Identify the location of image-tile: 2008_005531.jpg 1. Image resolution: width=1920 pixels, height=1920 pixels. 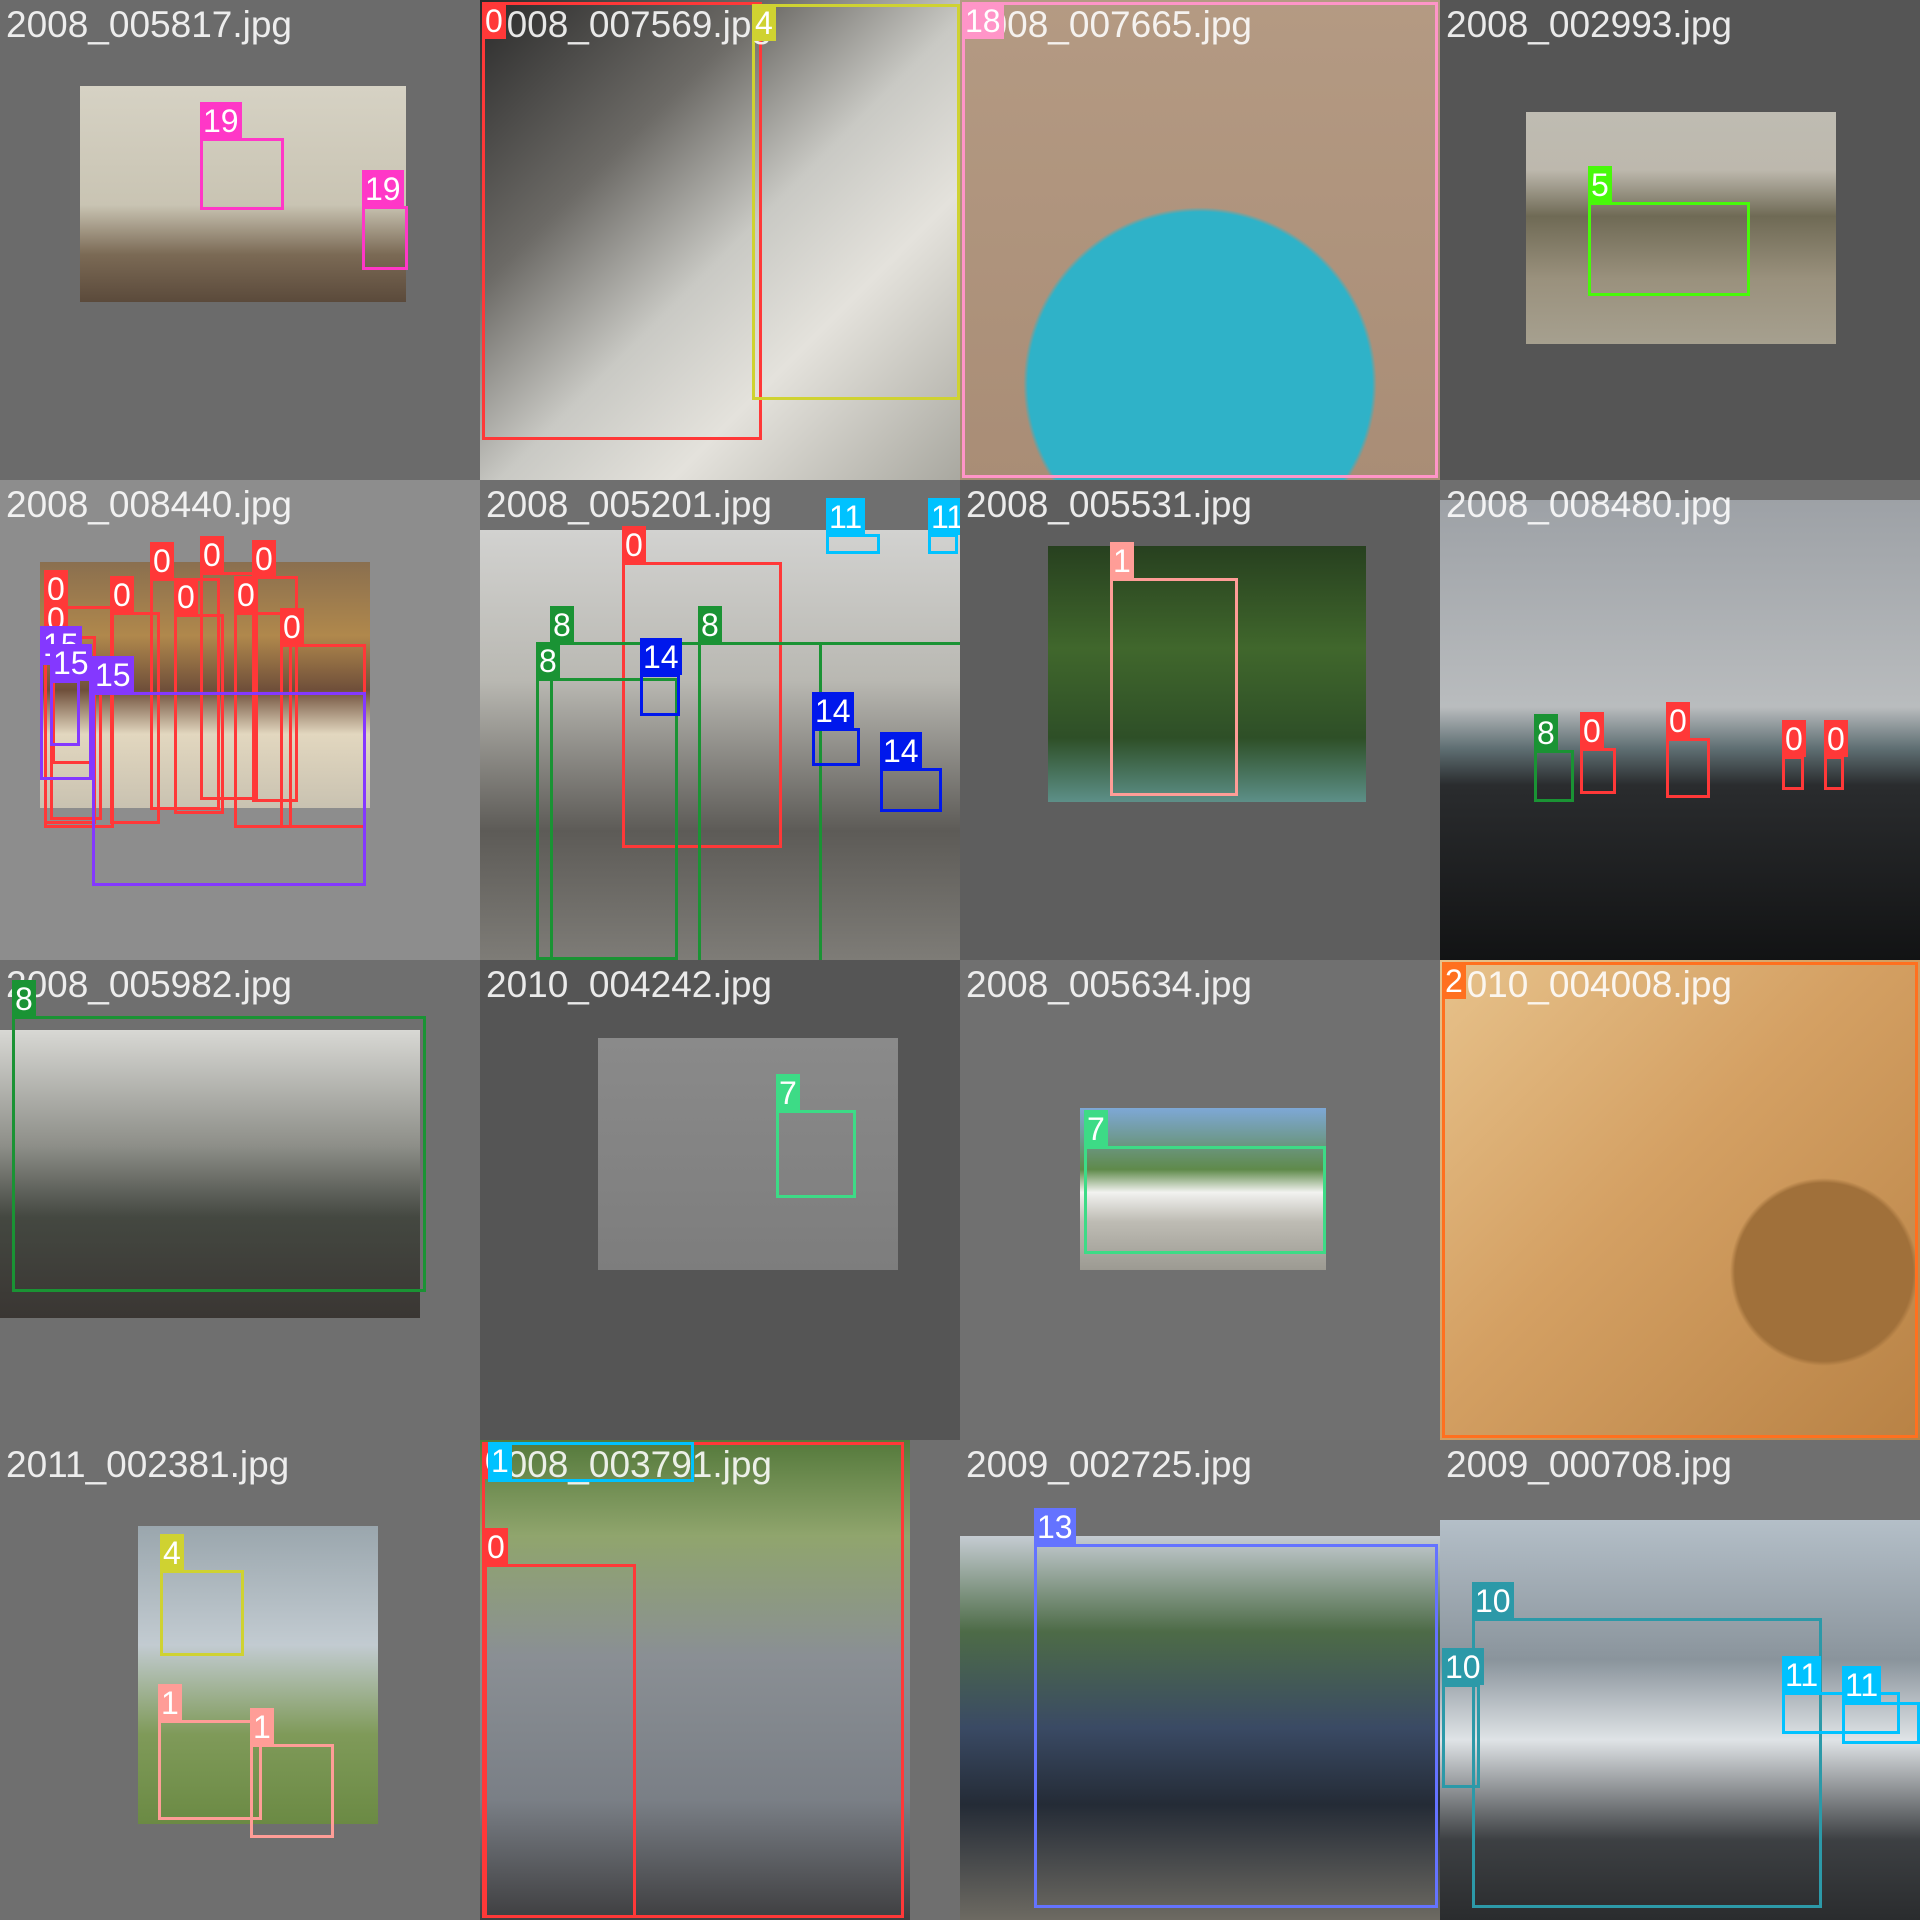
(1200, 720).